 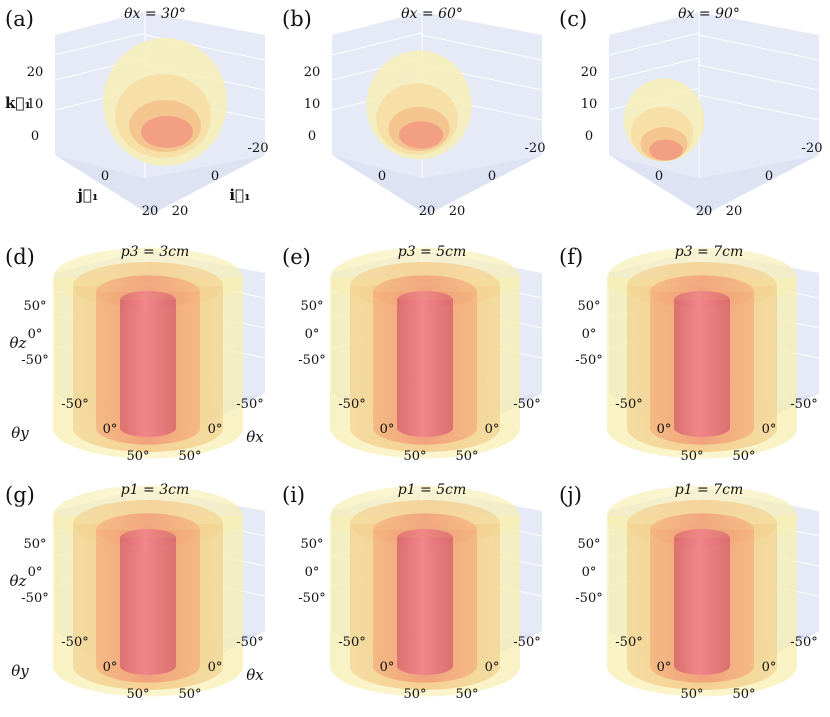 I want to click on panel-title: θx = 90°, so click(x=709, y=14).